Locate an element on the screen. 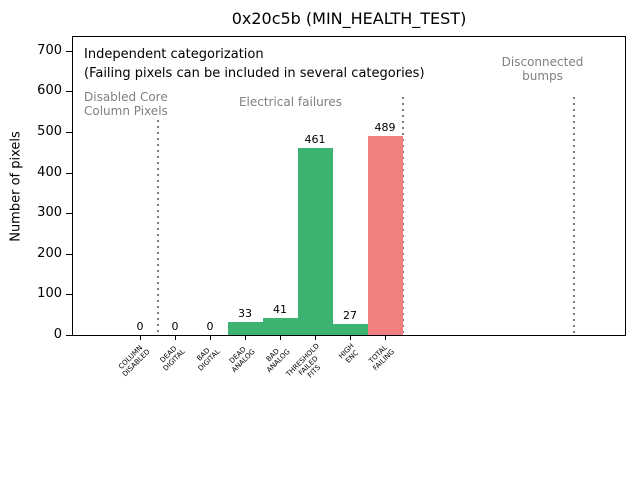 This screenshot has height=480, width=640. section-label: Electrical failures is located at coordinates (290, 101).